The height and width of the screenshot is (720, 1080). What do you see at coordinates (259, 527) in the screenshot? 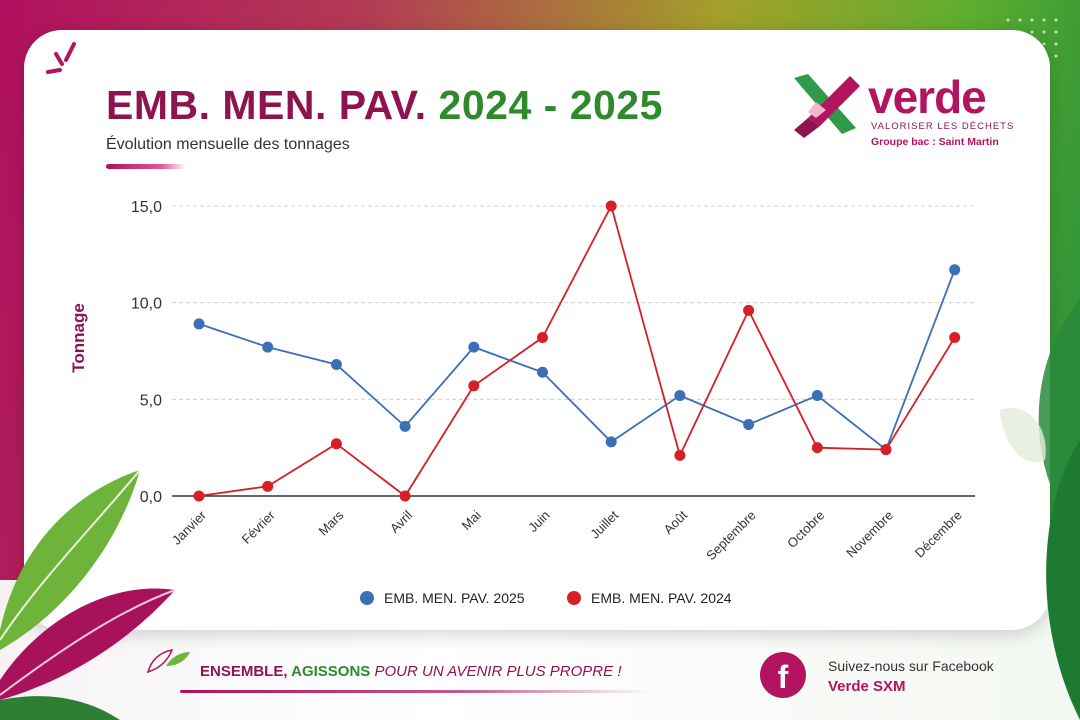
I see `x-tick-label: Février` at bounding box center [259, 527].